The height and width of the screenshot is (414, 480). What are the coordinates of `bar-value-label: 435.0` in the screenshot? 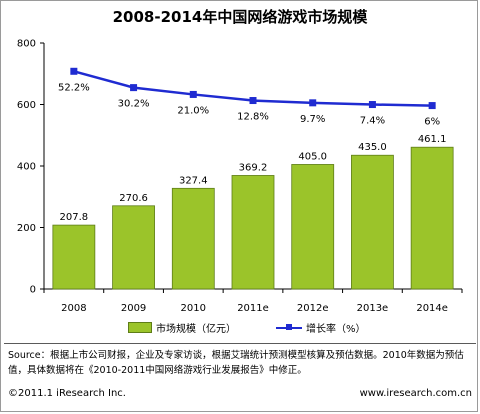 It's located at (372, 147).